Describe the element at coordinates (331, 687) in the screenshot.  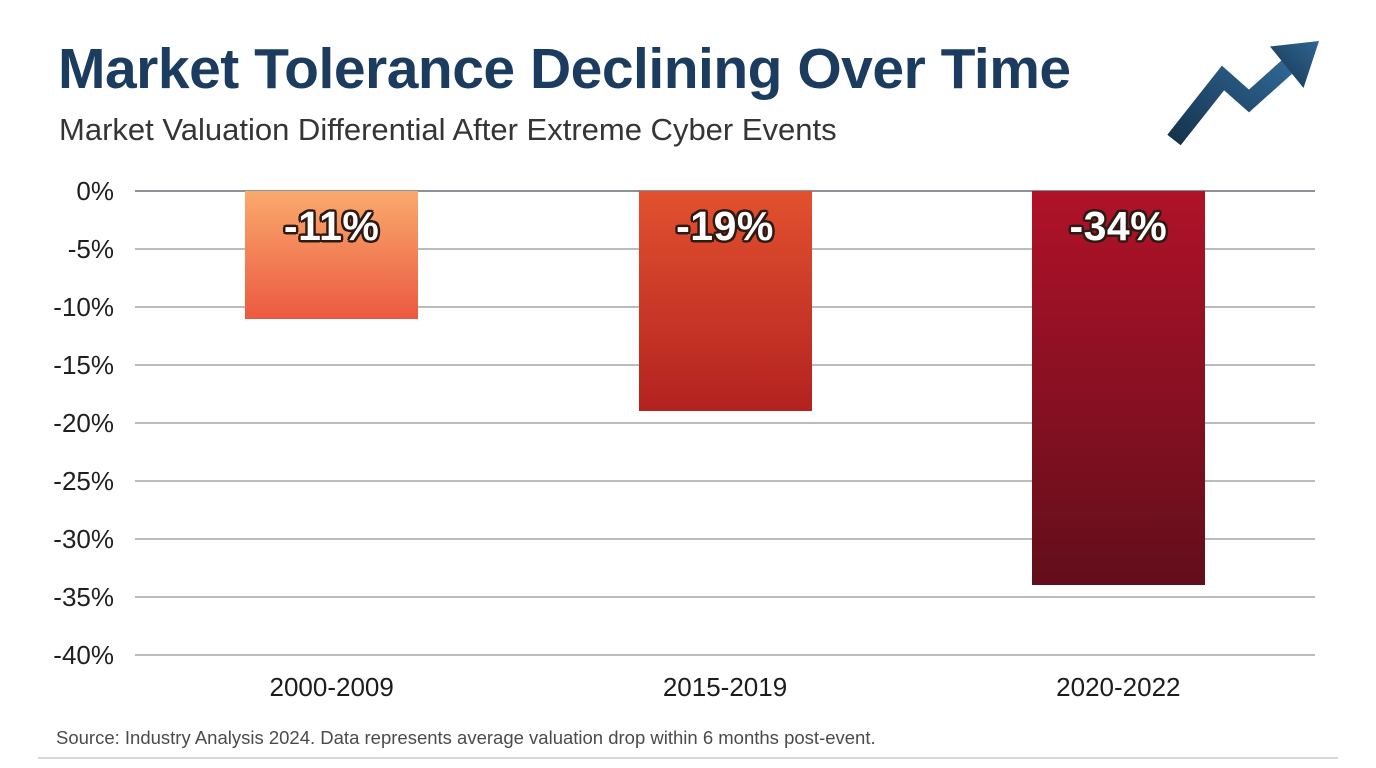
I see `x-axis-category-label: 2000-2009` at that location.